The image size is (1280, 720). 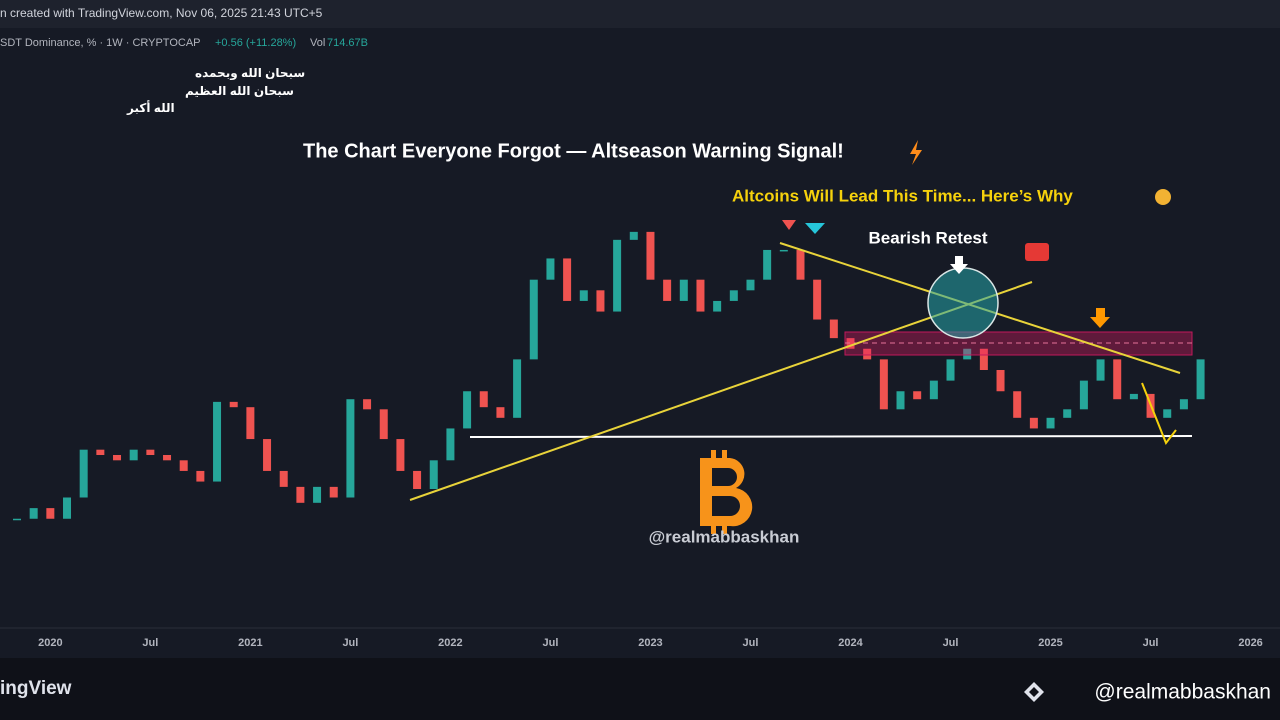 What do you see at coordinates (1159, 414) in the screenshot?
I see `projection-arrow` at bounding box center [1159, 414].